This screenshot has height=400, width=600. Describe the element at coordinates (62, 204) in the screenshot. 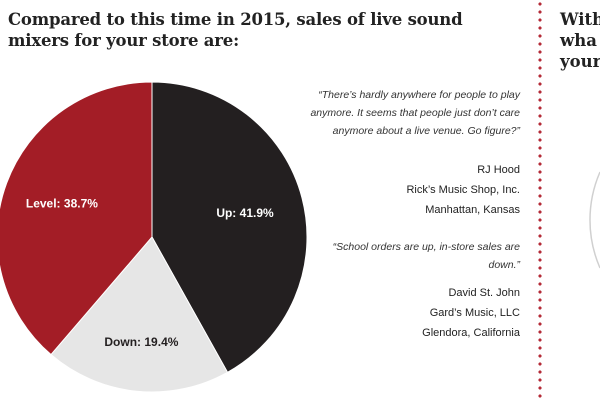

I see `pie-label-level: Level: 38.7%` at that location.